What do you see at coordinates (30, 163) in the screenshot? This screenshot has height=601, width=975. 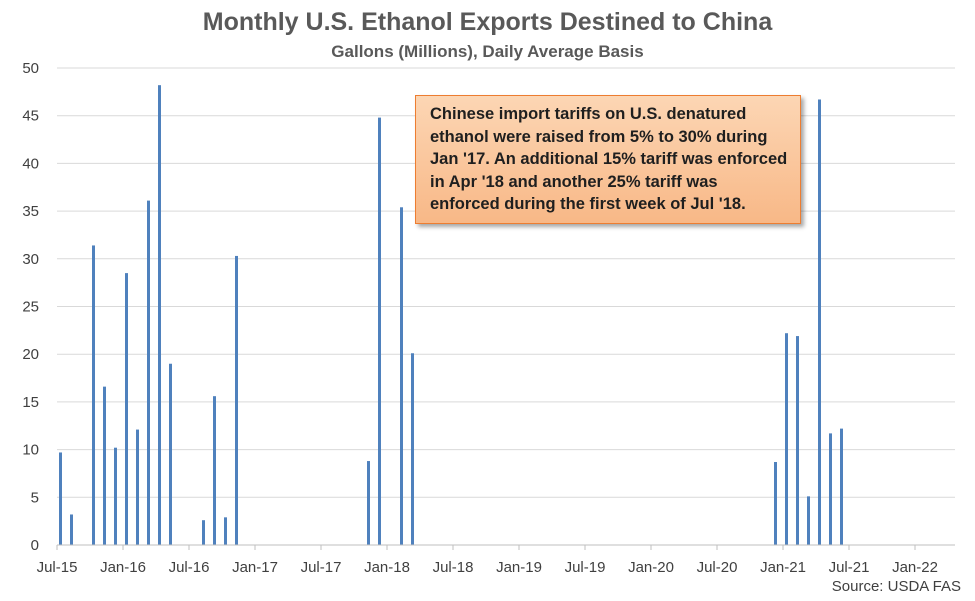 I see `y-tick-label: 40` at bounding box center [30, 163].